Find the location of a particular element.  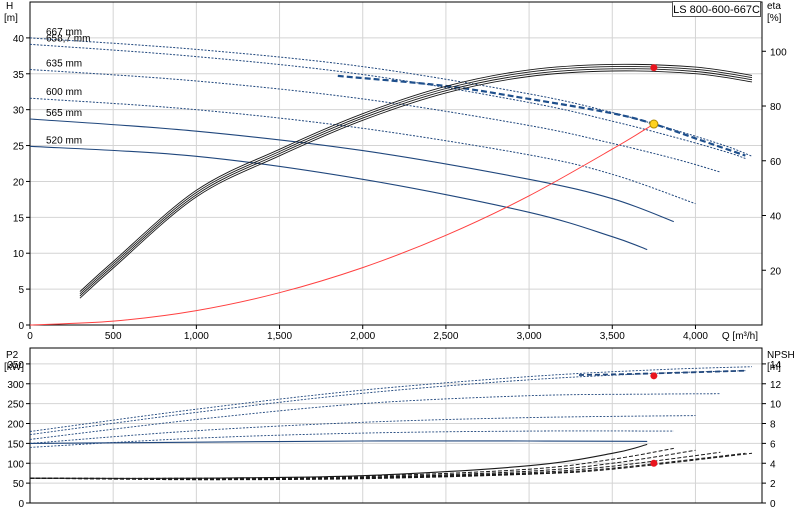

x-tick-label: 0 is located at coordinates (30, 336).